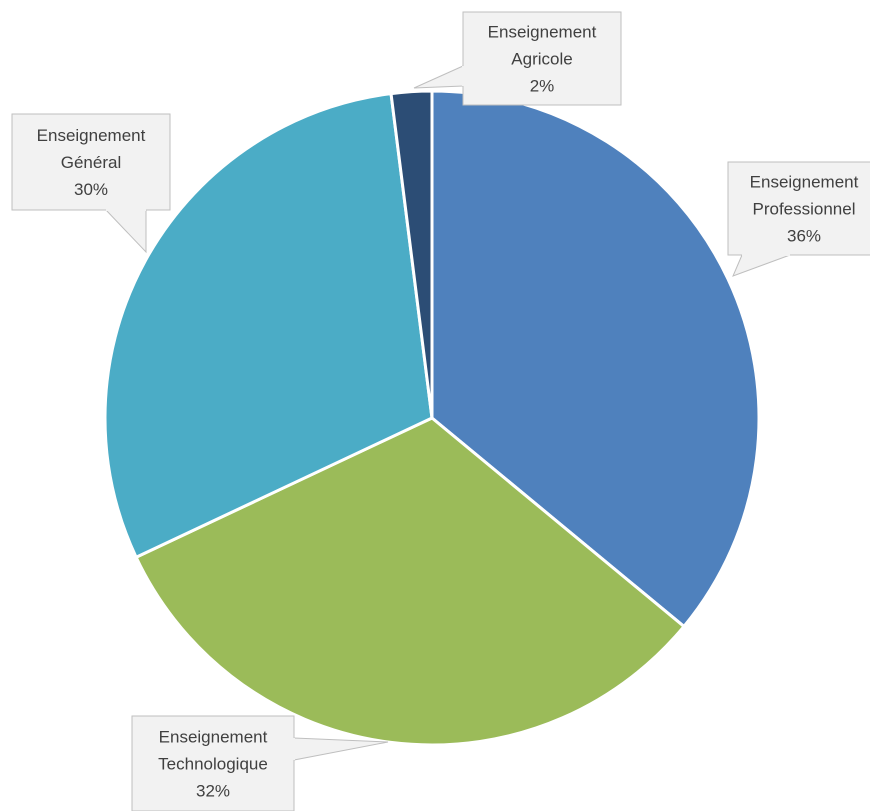 The height and width of the screenshot is (811, 870). What do you see at coordinates (542, 86) in the screenshot?
I see `slice-percent-label: 2%` at bounding box center [542, 86].